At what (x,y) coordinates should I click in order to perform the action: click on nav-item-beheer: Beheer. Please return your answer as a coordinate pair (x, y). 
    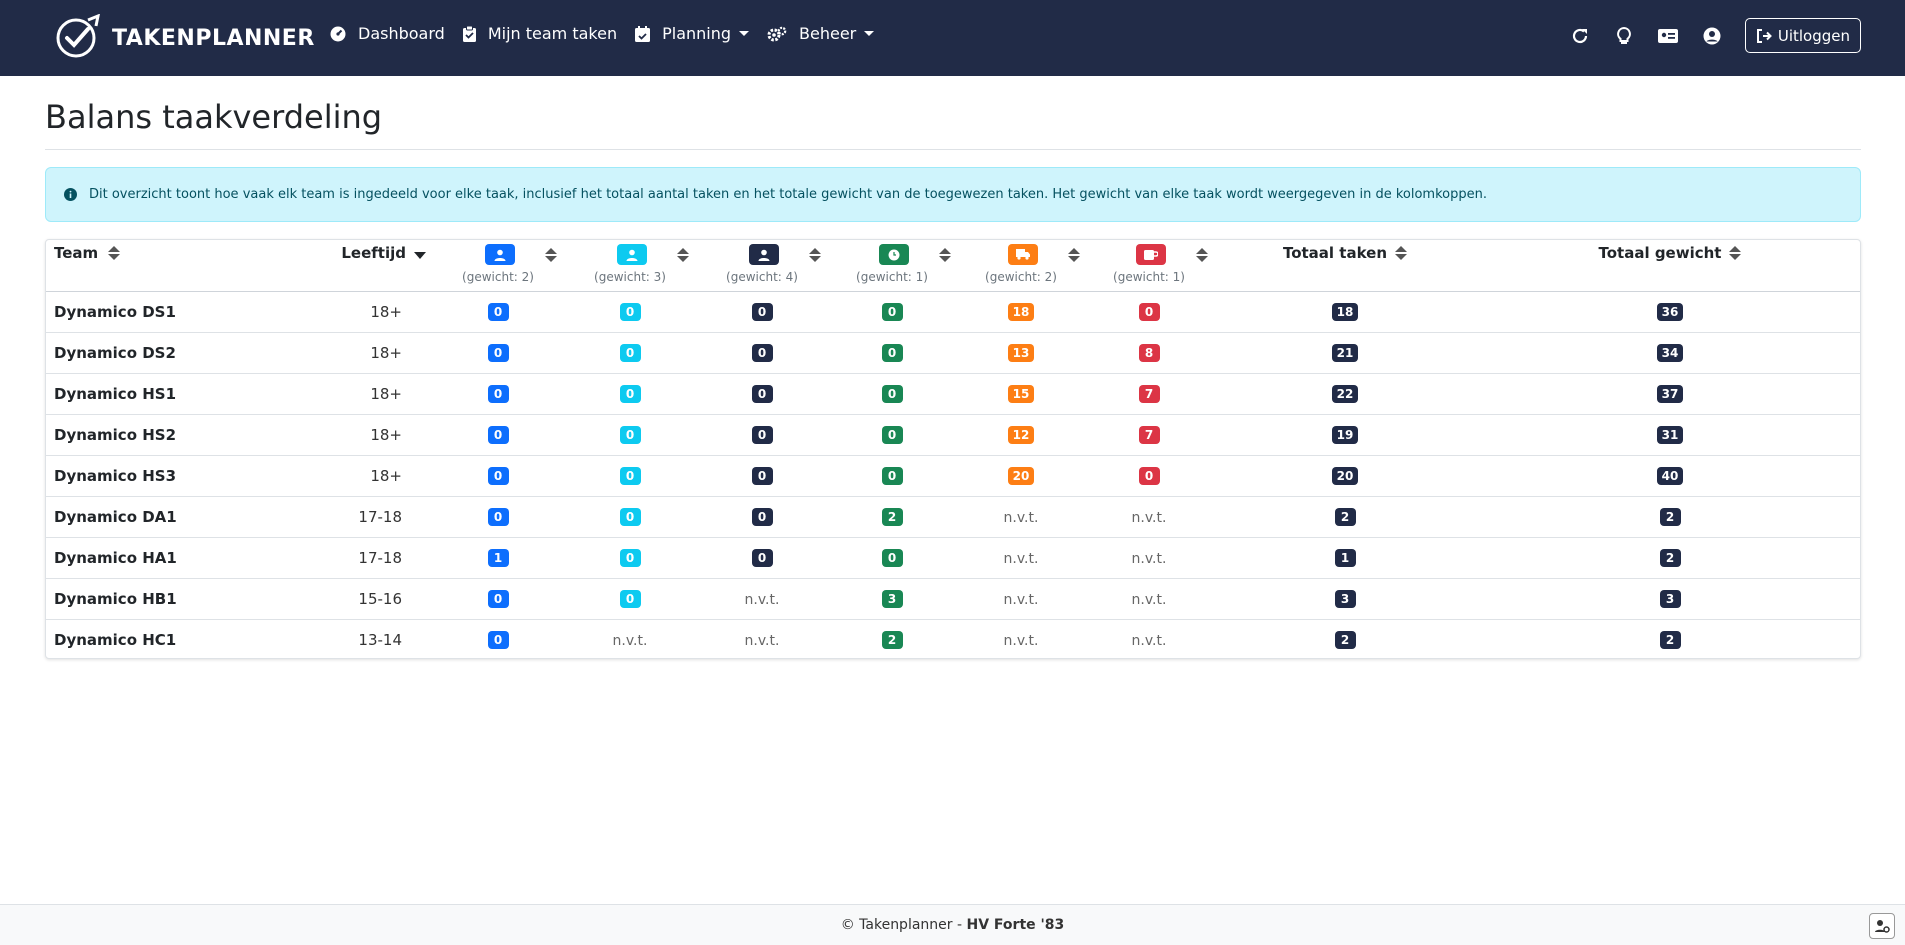
    Looking at the image, I should click on (821, 33).